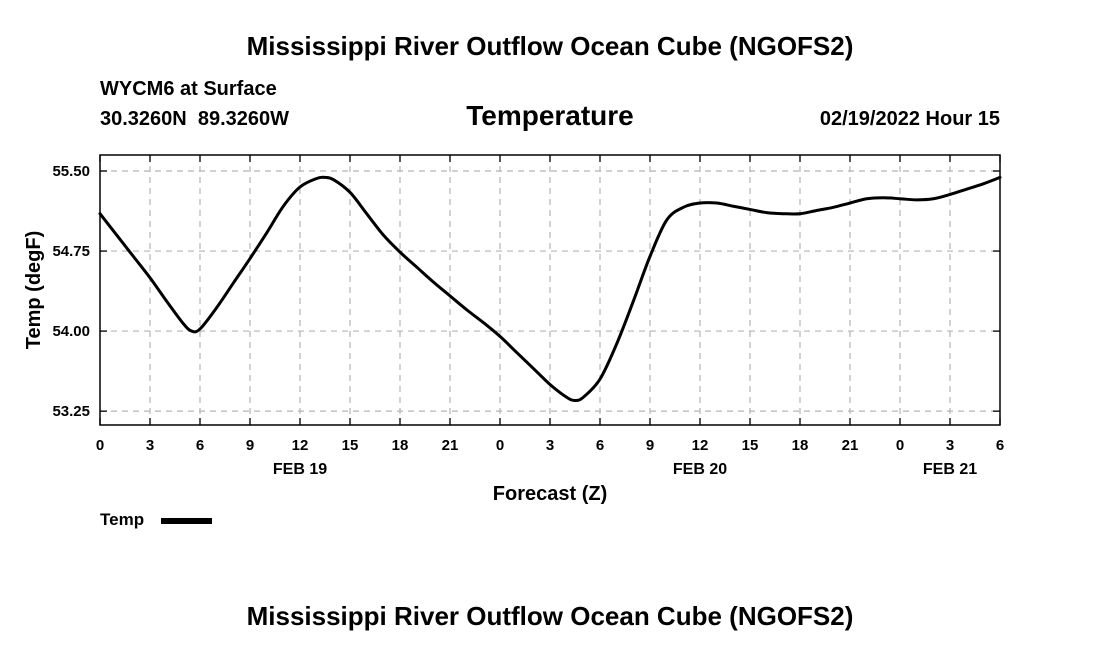 The width and height of the screenshot is (1100, 650). I want to click on chart-subtitle: Temperature, so click(550, 115).